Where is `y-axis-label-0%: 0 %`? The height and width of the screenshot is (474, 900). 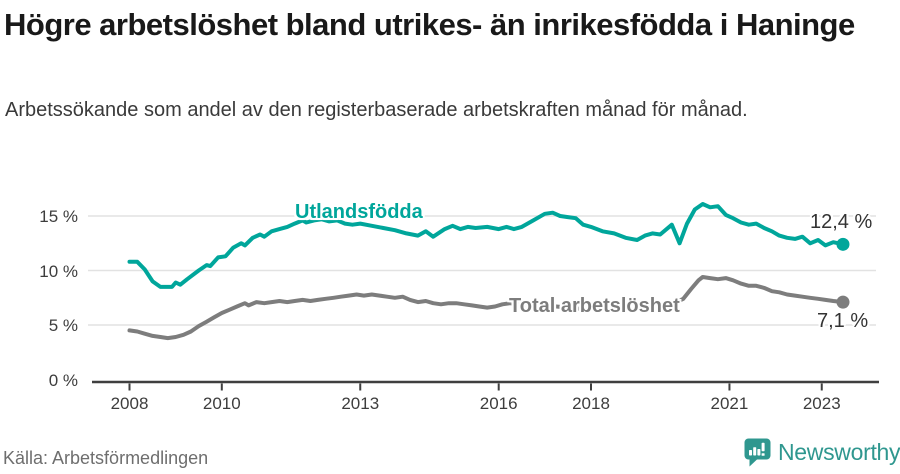
y-axis-label-0%: 0 % is located at coordinates (63, 380).